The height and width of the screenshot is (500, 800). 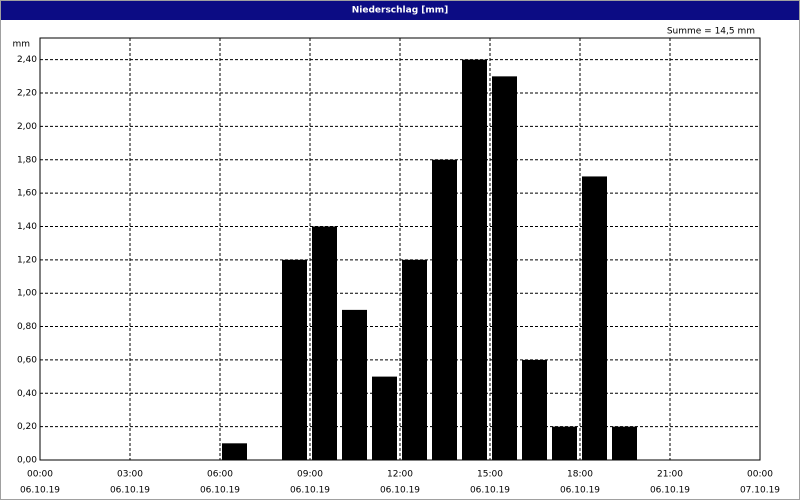 I want to click on title-bar, so click(x=400, y=10).